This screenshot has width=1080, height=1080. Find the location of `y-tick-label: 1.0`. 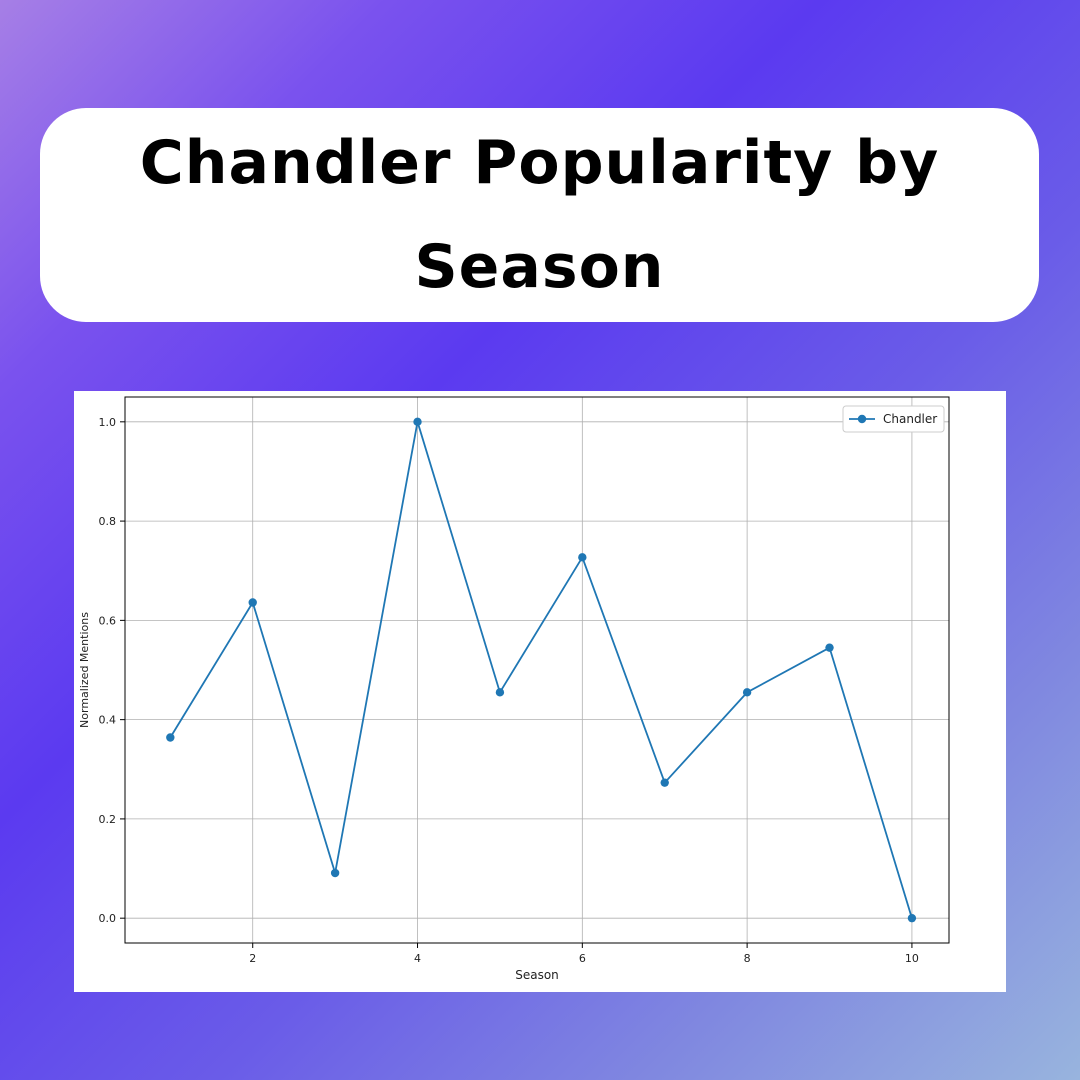

y-tick-label: 1.0 is located at coordinates (108, 422).